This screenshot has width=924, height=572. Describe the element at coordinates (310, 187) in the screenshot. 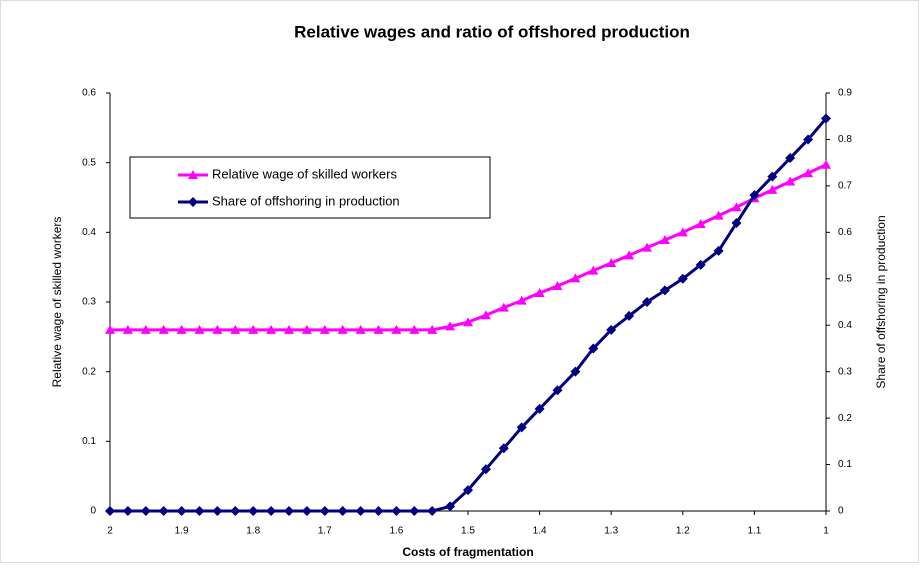

I see `legend-box` at that location.